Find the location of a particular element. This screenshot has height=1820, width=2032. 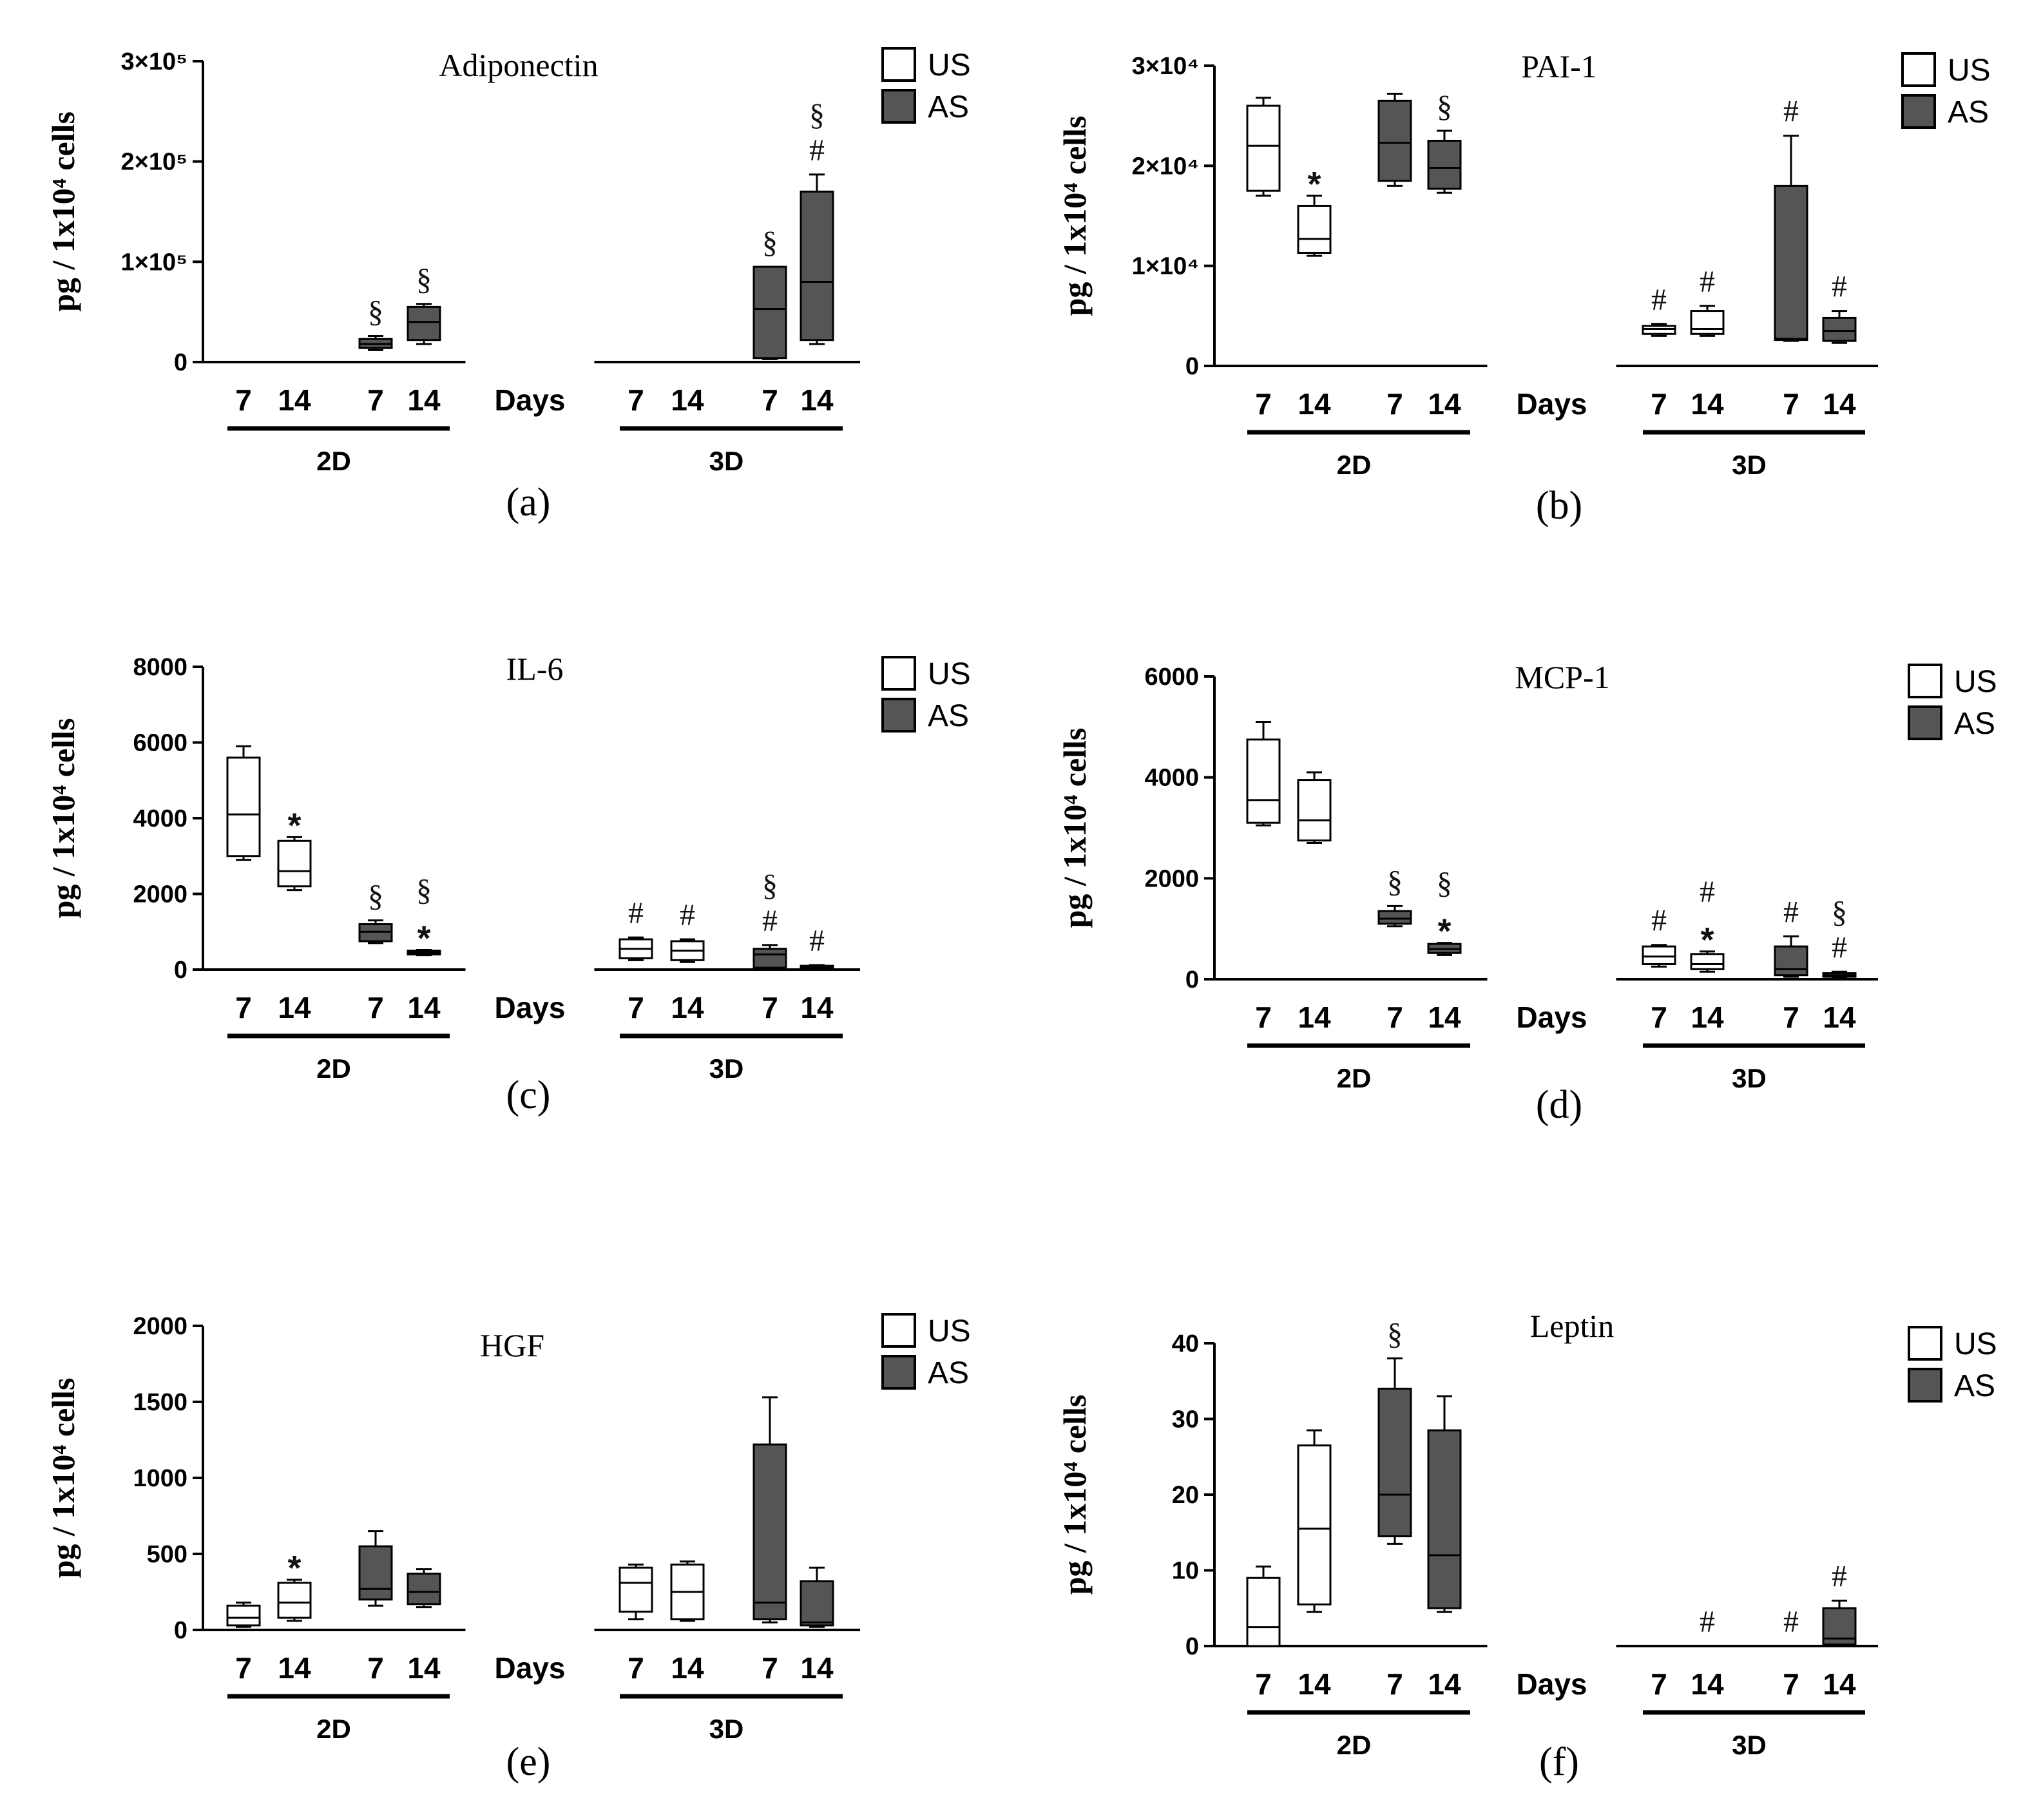

chart-title: IL-6 is located at coordinates (535, 669).